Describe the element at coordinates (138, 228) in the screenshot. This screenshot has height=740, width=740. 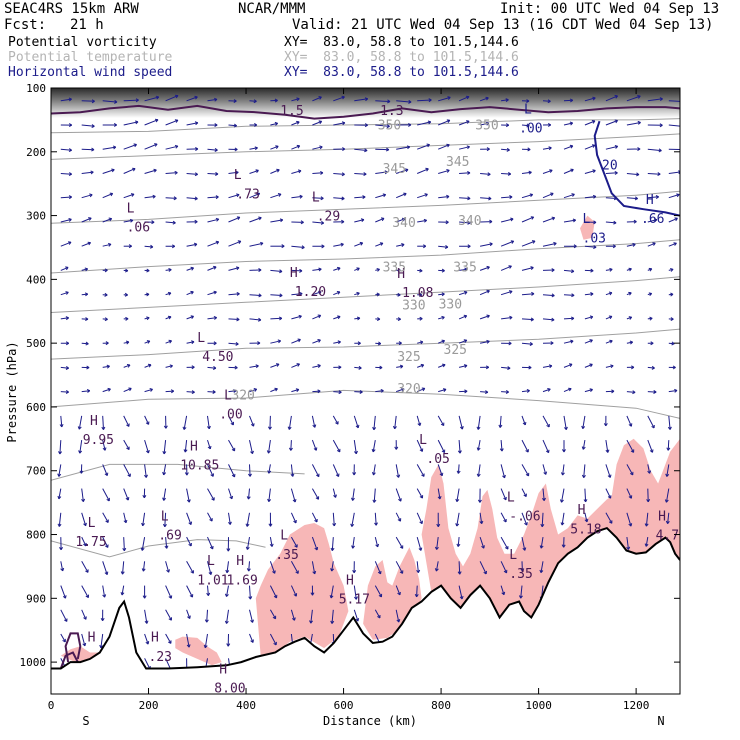
I see `extremum-label: .06` at that location.